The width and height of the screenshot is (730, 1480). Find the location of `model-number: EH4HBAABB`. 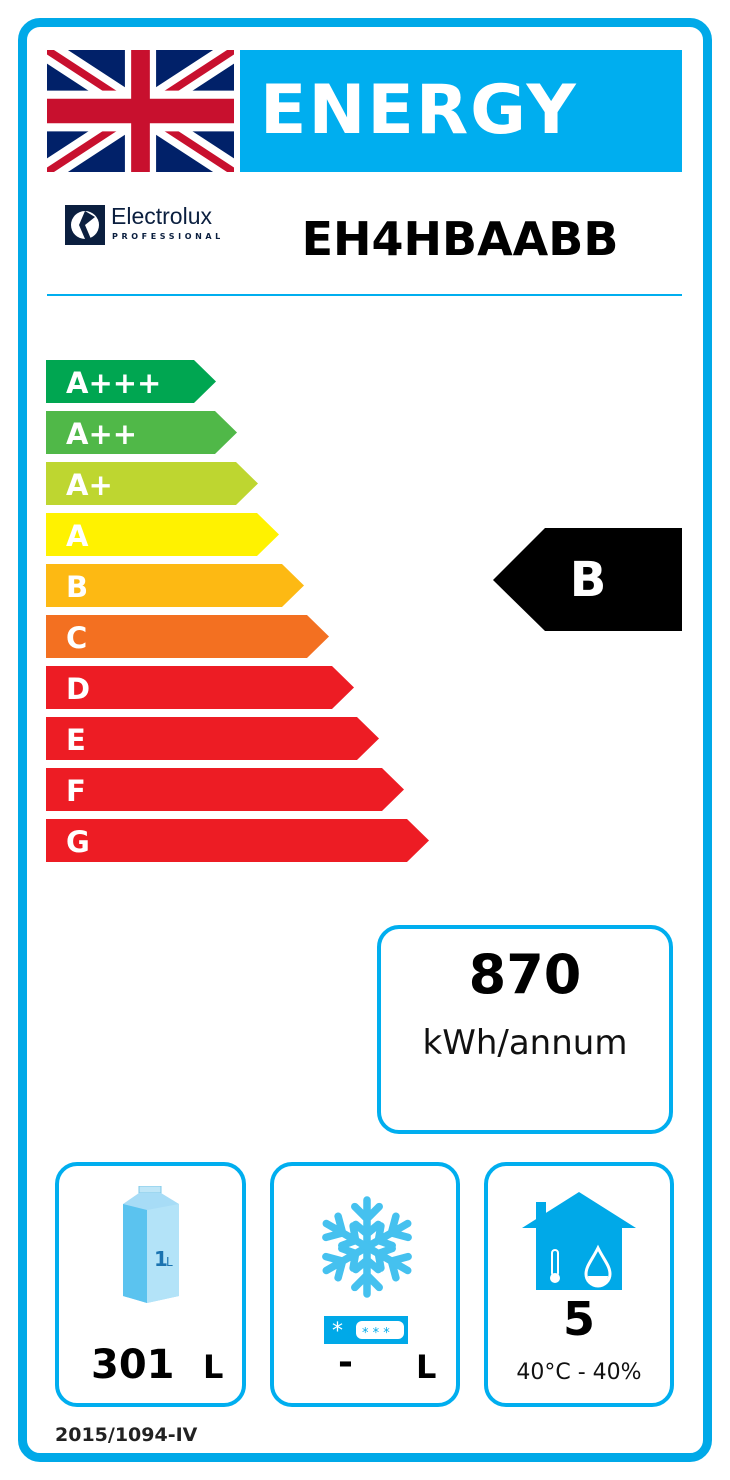

model-number: EH4HBAABB is located at coordinates (460, 239).